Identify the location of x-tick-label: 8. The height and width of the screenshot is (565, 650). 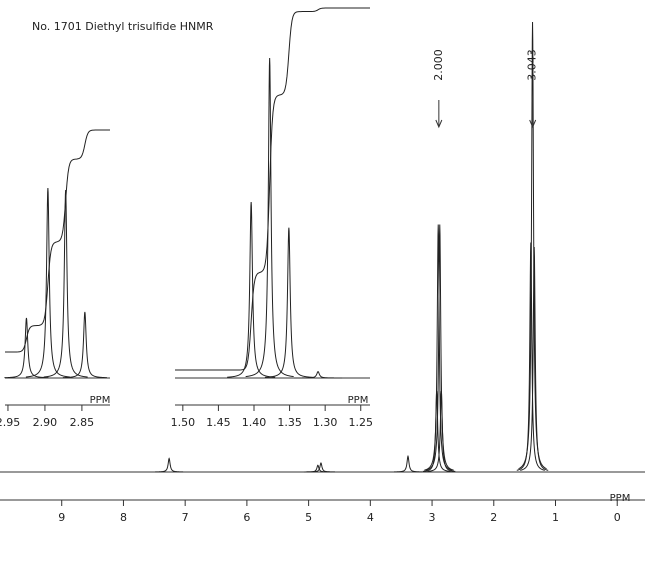
(123, 517).